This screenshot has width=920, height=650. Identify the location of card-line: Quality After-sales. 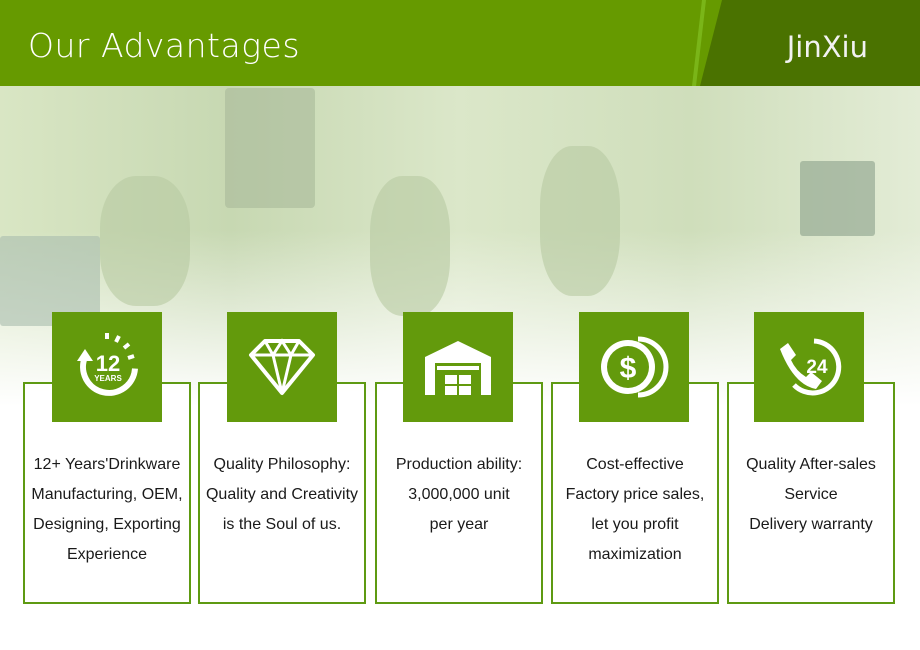
(811, 464).